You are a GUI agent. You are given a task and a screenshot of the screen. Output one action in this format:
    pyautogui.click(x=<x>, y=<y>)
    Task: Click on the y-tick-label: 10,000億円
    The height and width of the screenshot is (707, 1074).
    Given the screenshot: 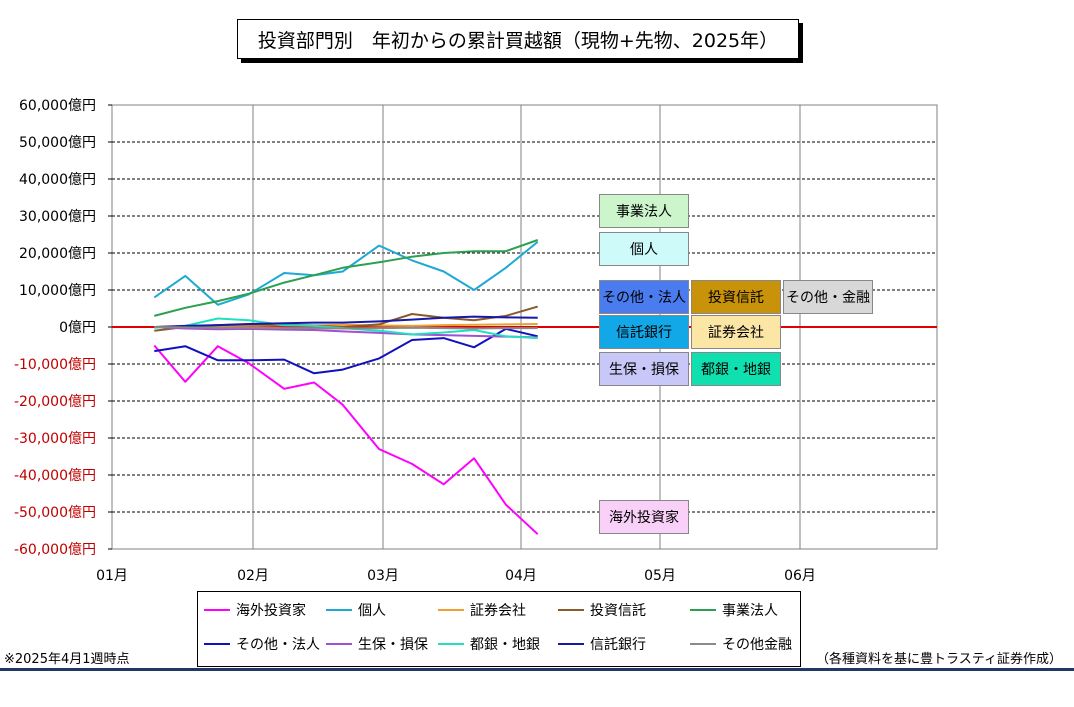 What is the action you would take?
    pyautogui.click(x=57, y=291)
    